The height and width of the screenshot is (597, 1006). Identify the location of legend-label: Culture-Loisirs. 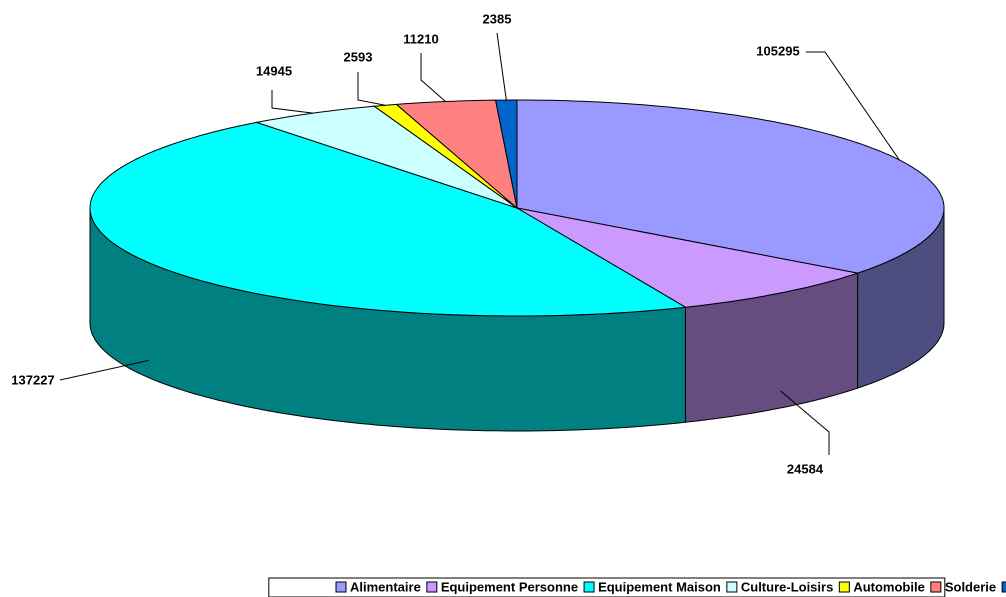
(787, 586).